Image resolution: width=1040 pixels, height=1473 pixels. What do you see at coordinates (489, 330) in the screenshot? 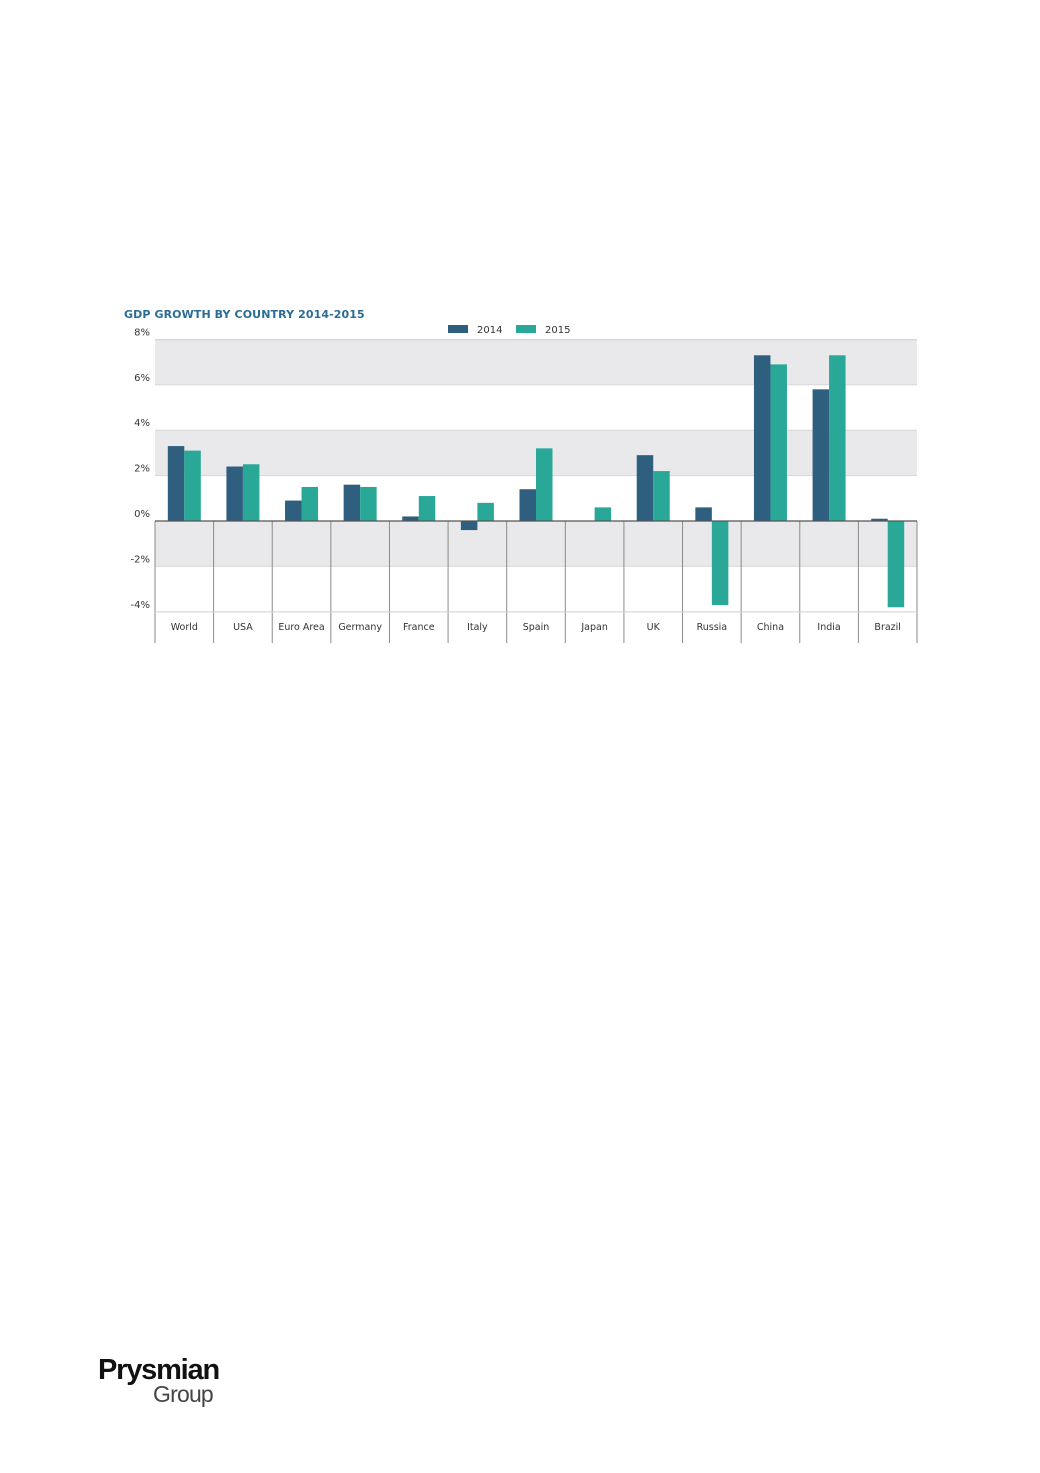
I see `legend-label: 2014` at bounding box center [489, 330].